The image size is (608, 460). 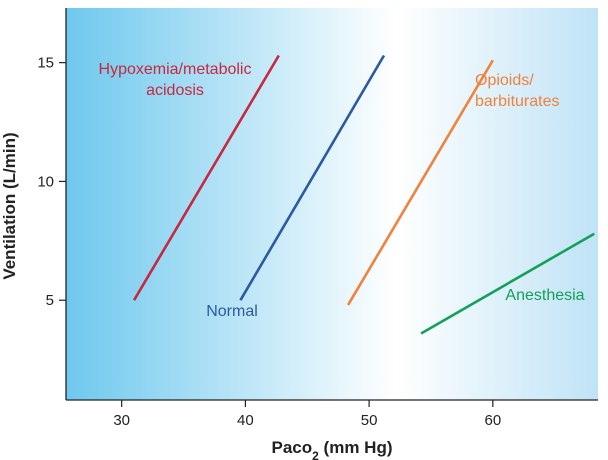 What do you see at coordinates (517, 91) in the screenshot?
I see `series-label: Opioids/barbiturates` at bounding box center [517, 91].